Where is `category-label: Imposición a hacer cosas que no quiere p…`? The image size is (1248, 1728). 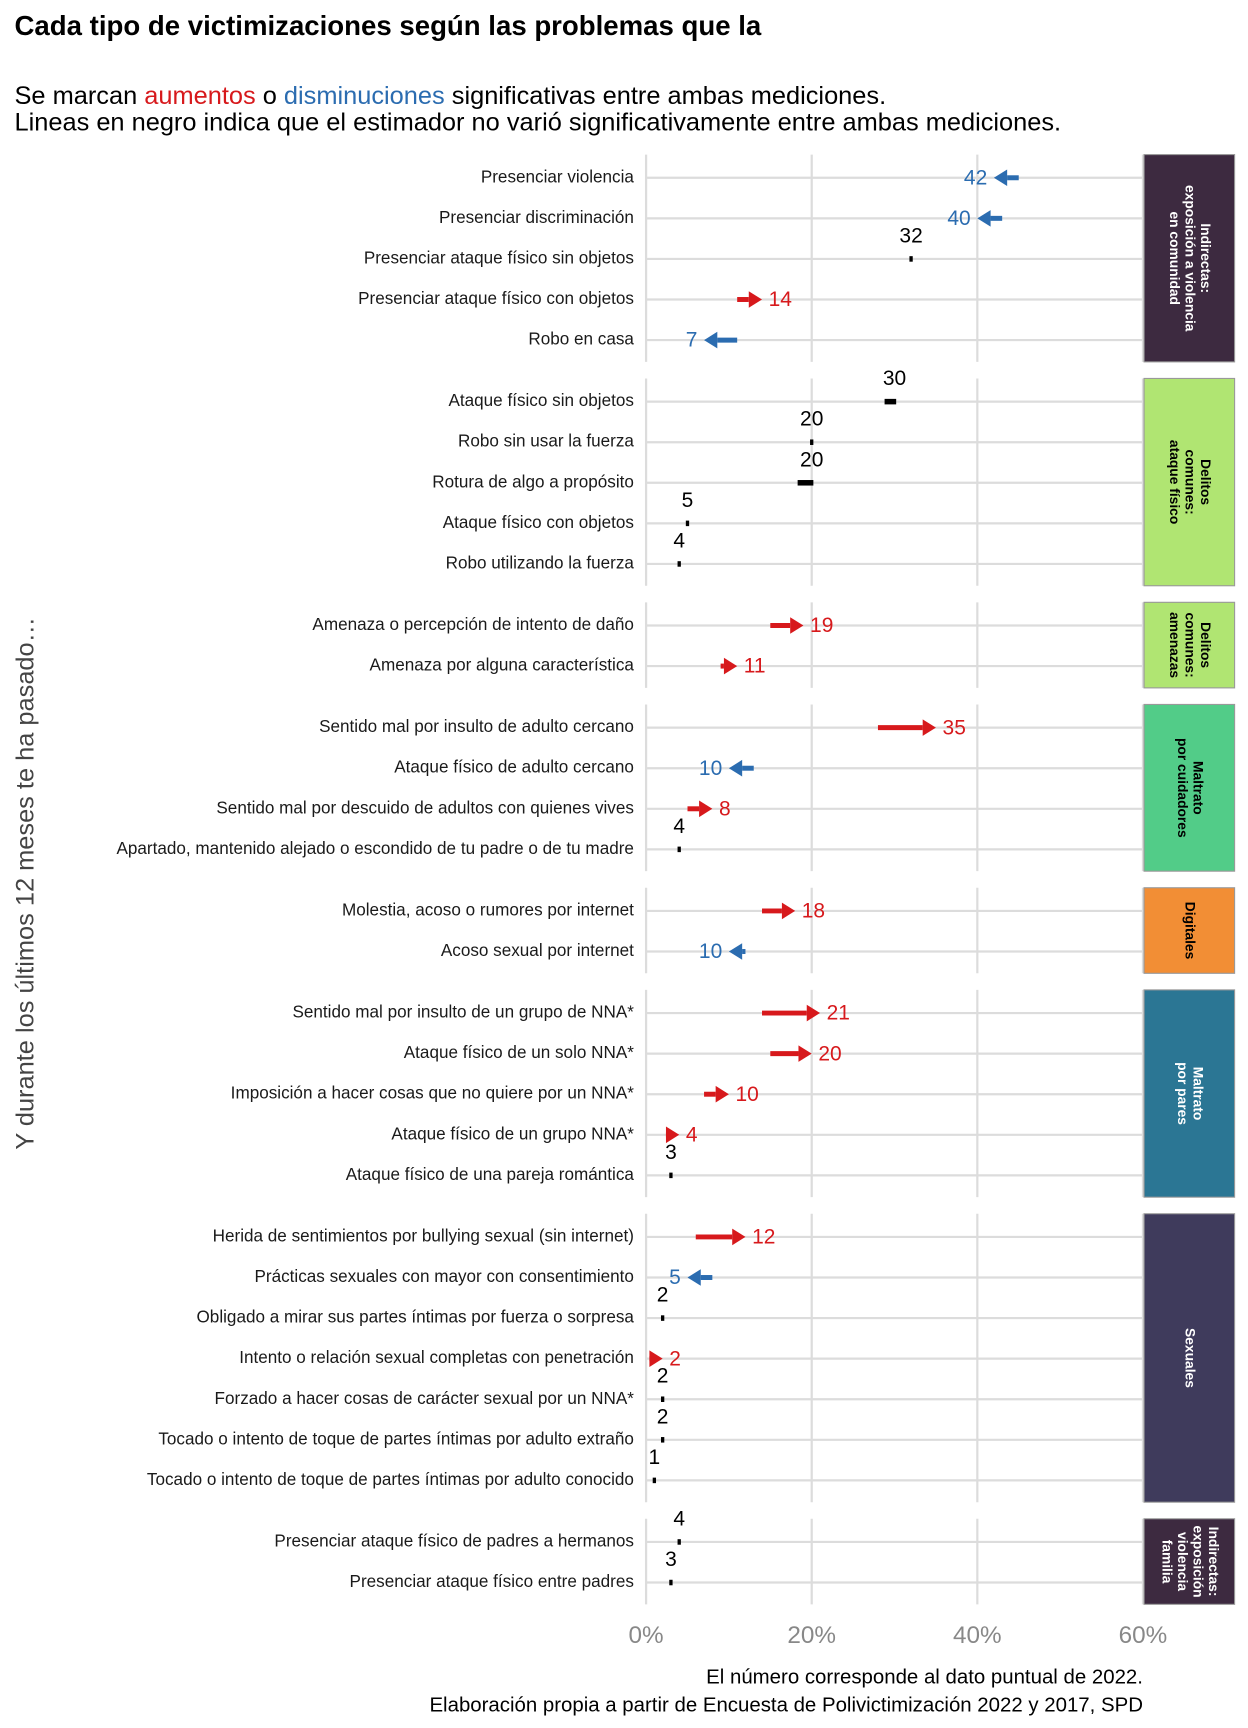
category-label: Imposición a hacer cosas que no quiere p… is located at coordinates (433, 1093).